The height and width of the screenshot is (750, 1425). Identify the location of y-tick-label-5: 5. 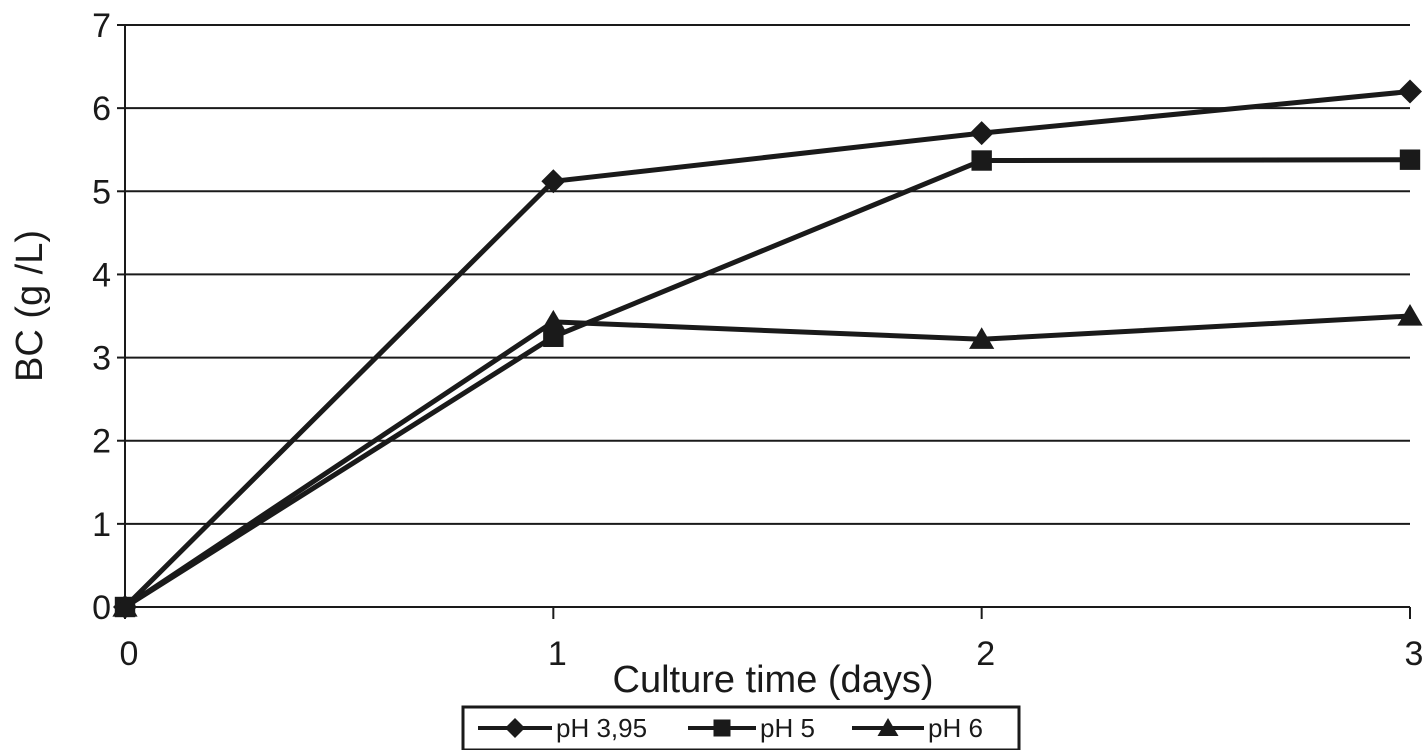
(101, 192).